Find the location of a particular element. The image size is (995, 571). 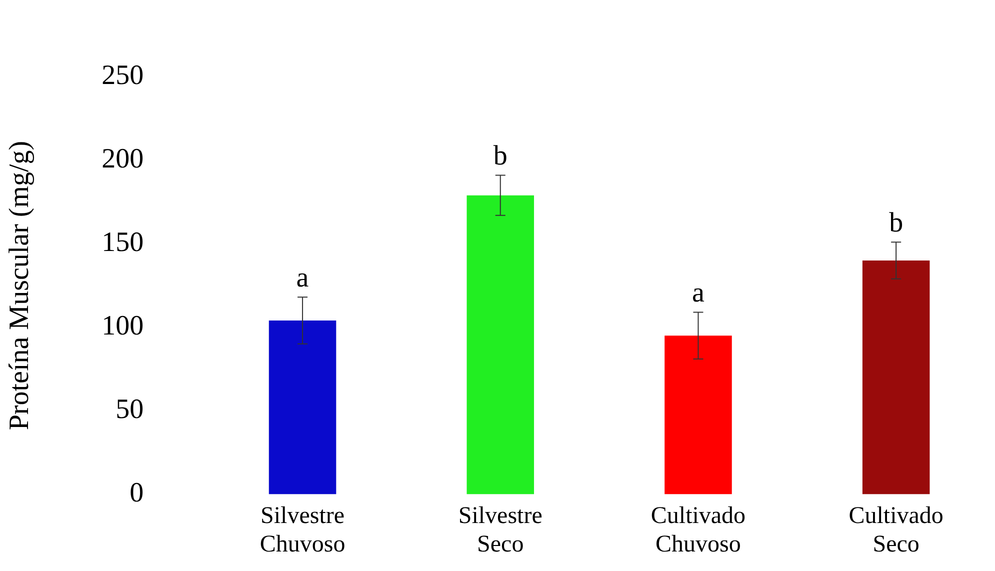

x-tick-label: Cultivado Seco is located at coordinates (896, 530).